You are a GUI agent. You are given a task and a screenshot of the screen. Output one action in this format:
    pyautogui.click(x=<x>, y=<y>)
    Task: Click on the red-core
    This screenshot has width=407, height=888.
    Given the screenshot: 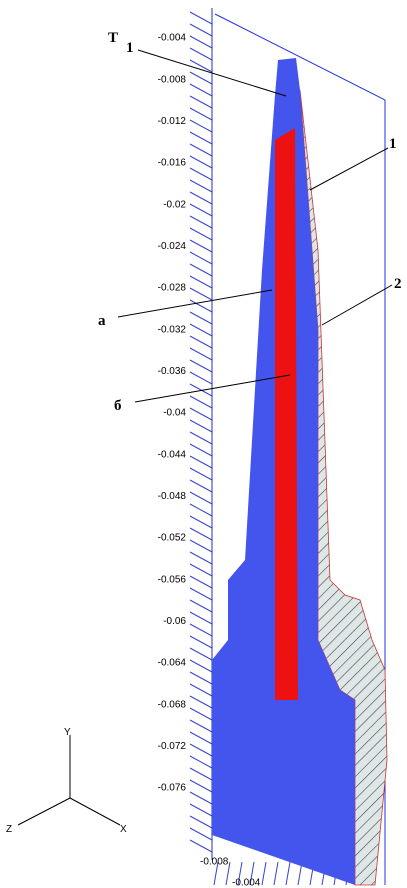 What is the action you would take?
    pyautogui.click(x=286, y=414)
    